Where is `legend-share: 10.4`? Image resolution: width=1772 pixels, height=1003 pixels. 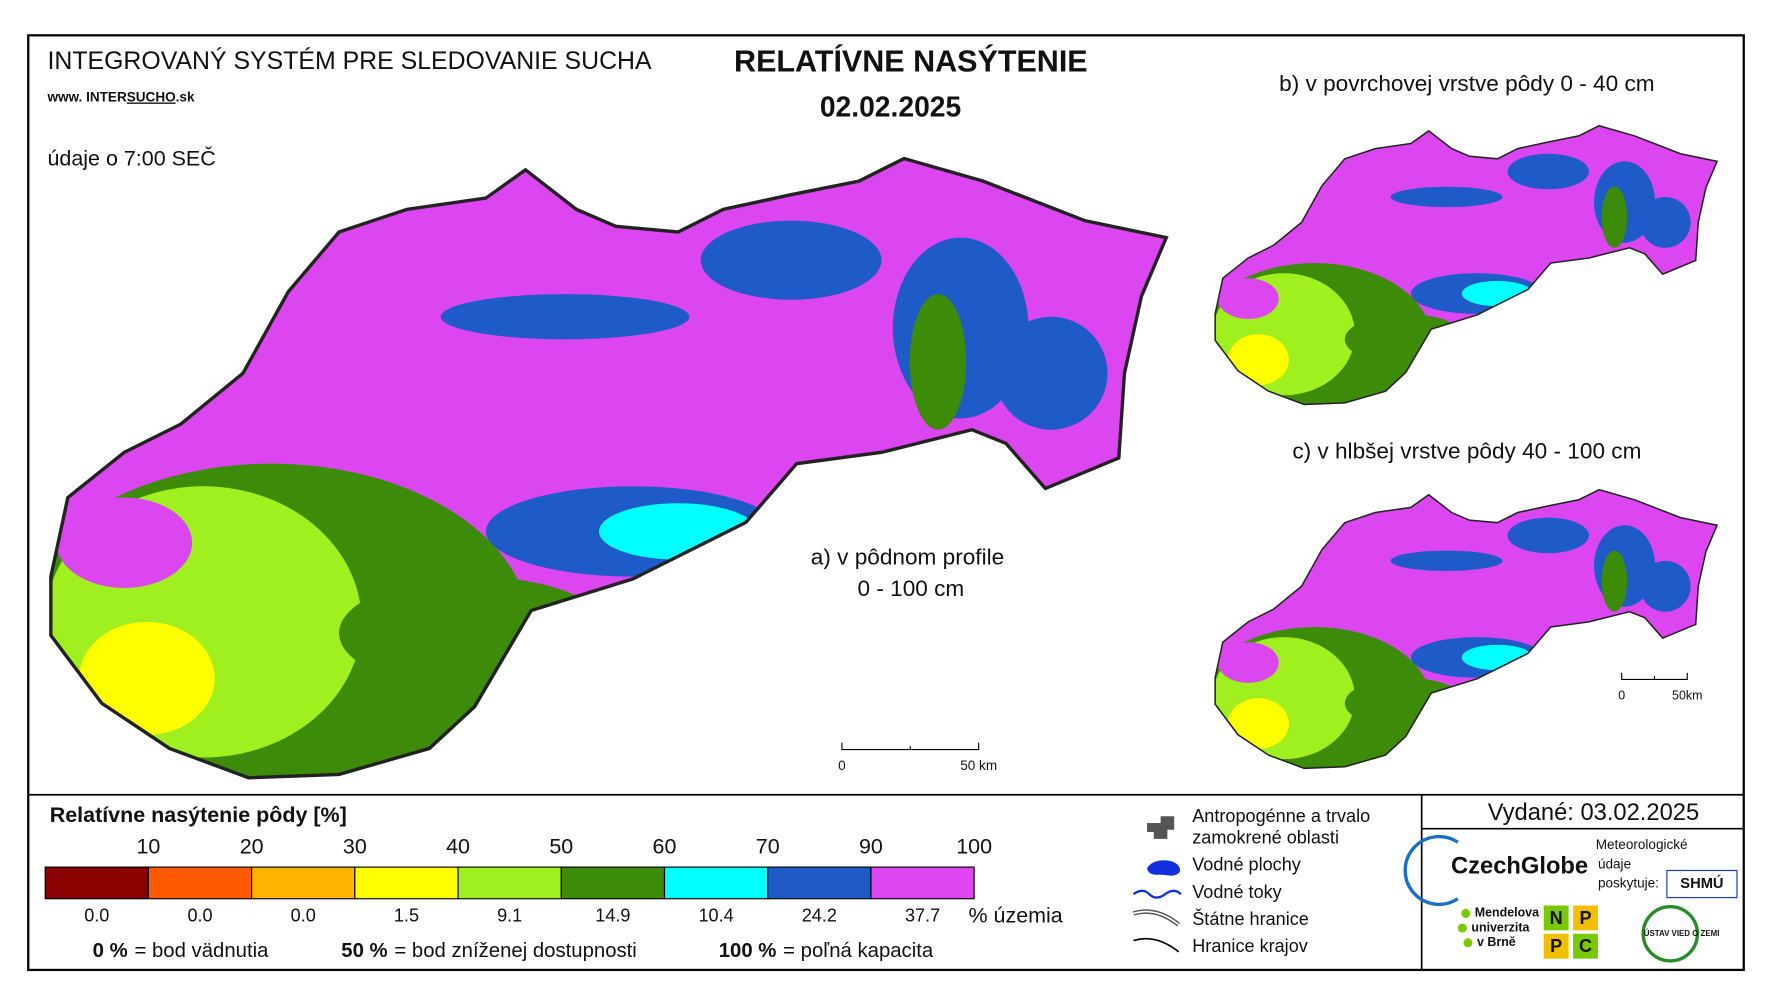
legend-share: 10.4 is located at coordinates (716, 916).